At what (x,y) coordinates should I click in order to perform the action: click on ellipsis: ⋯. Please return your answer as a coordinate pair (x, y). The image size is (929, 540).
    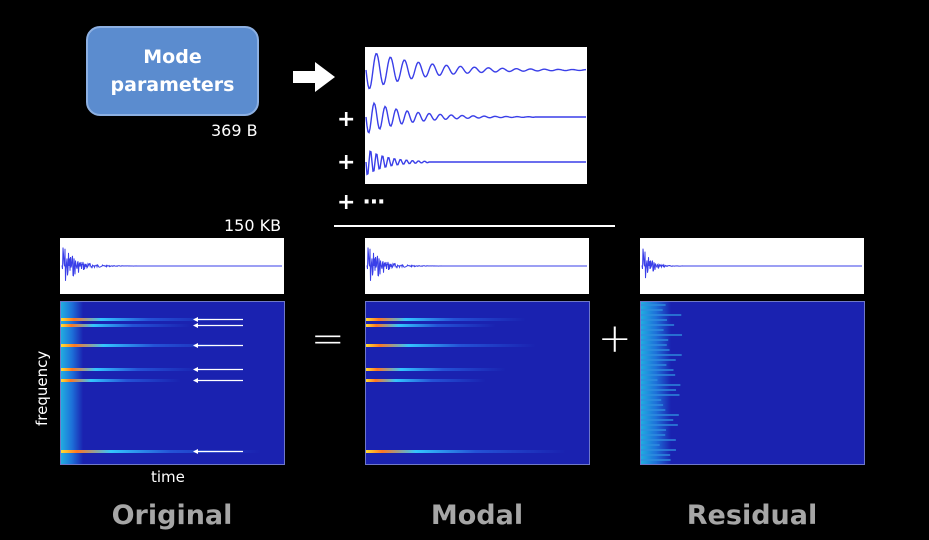
    Looking at the image, I should click on (374, 202).